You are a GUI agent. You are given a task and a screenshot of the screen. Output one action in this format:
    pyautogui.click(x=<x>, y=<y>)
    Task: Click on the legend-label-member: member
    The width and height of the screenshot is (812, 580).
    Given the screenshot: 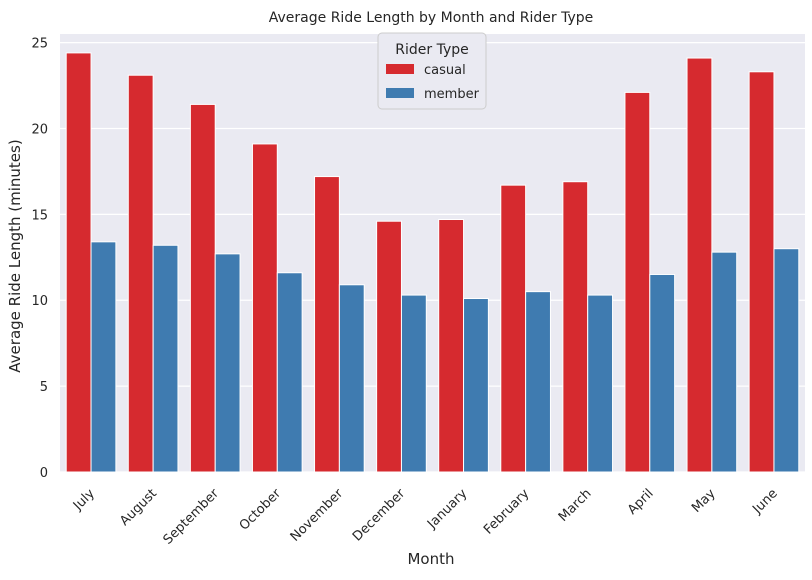 What is the action you would take?
    pyautogui.click(x=452, y=94)
    